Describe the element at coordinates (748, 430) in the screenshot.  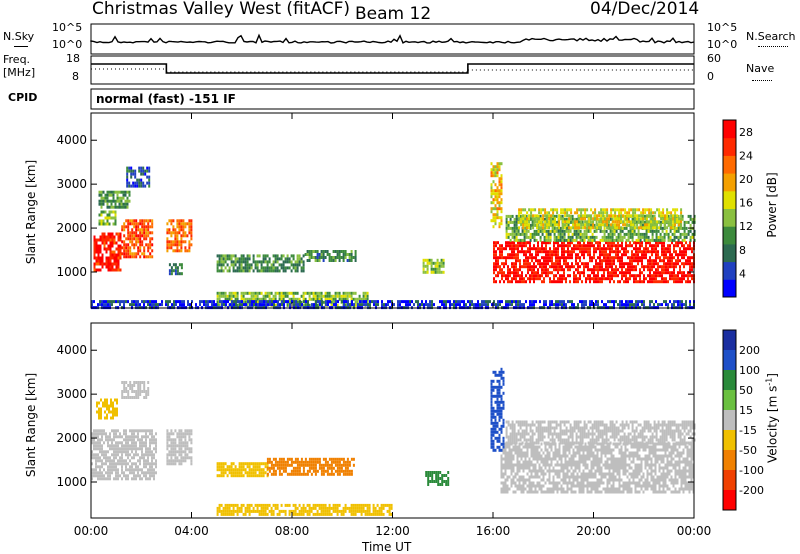
I see `velocity-colorbar-tick: -15` at that location.